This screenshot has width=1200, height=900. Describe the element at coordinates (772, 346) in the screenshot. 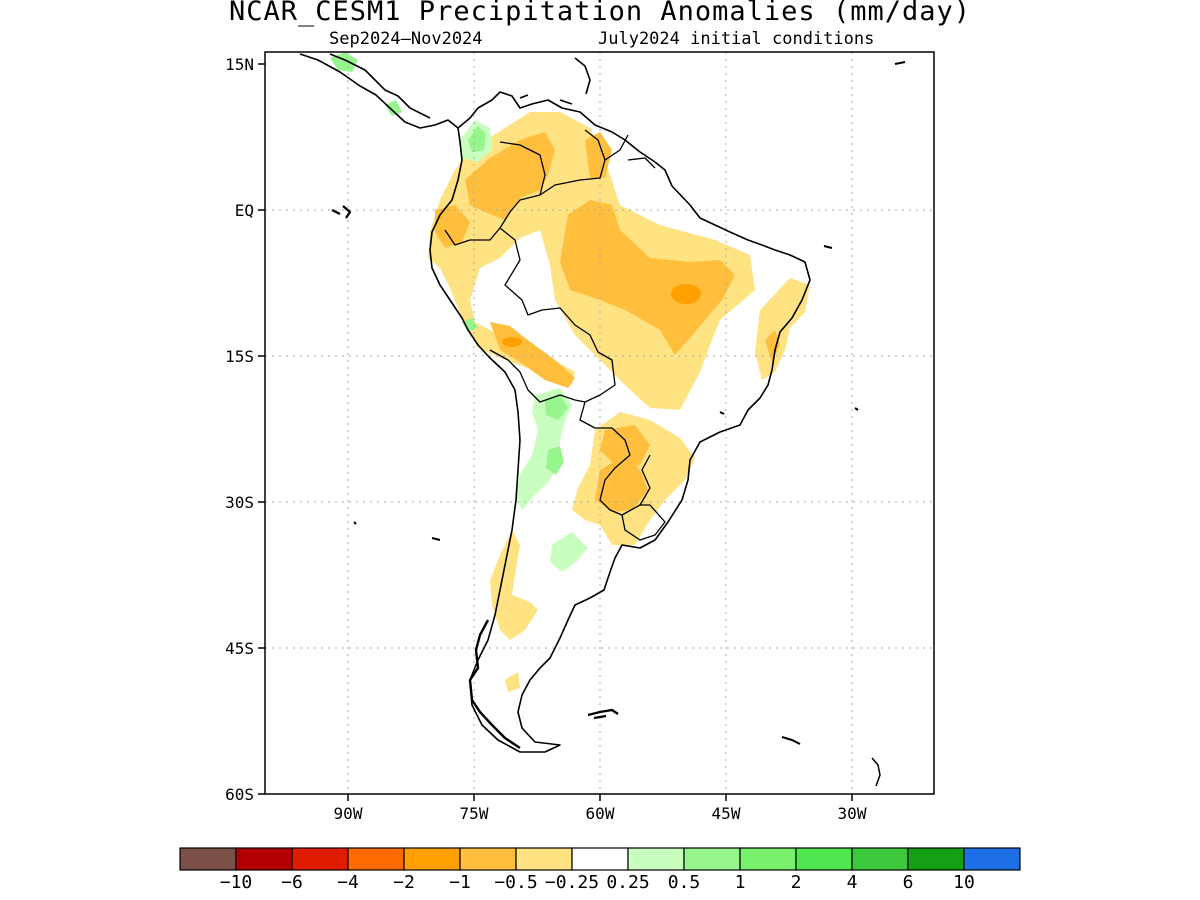

I see `dry-anomaly-ne-core` at that location.